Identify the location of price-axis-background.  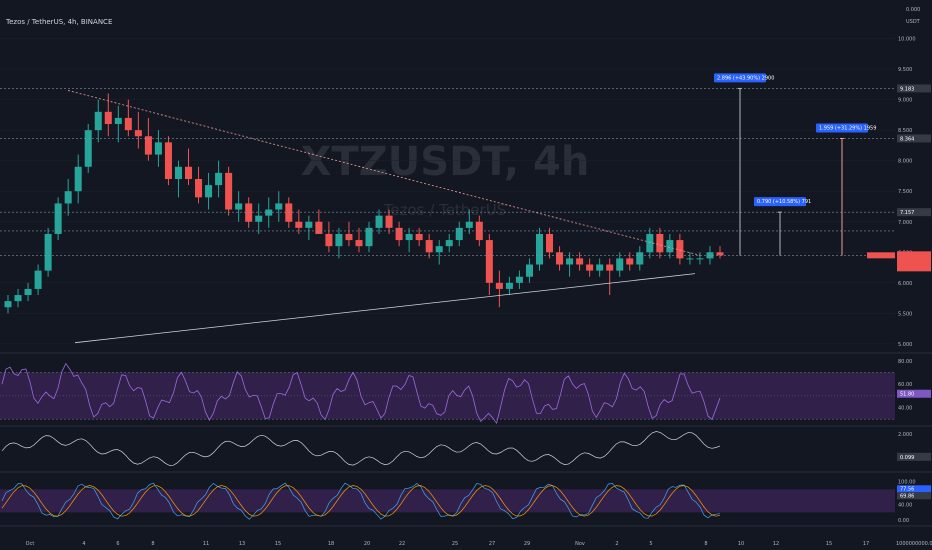
(913, 275).